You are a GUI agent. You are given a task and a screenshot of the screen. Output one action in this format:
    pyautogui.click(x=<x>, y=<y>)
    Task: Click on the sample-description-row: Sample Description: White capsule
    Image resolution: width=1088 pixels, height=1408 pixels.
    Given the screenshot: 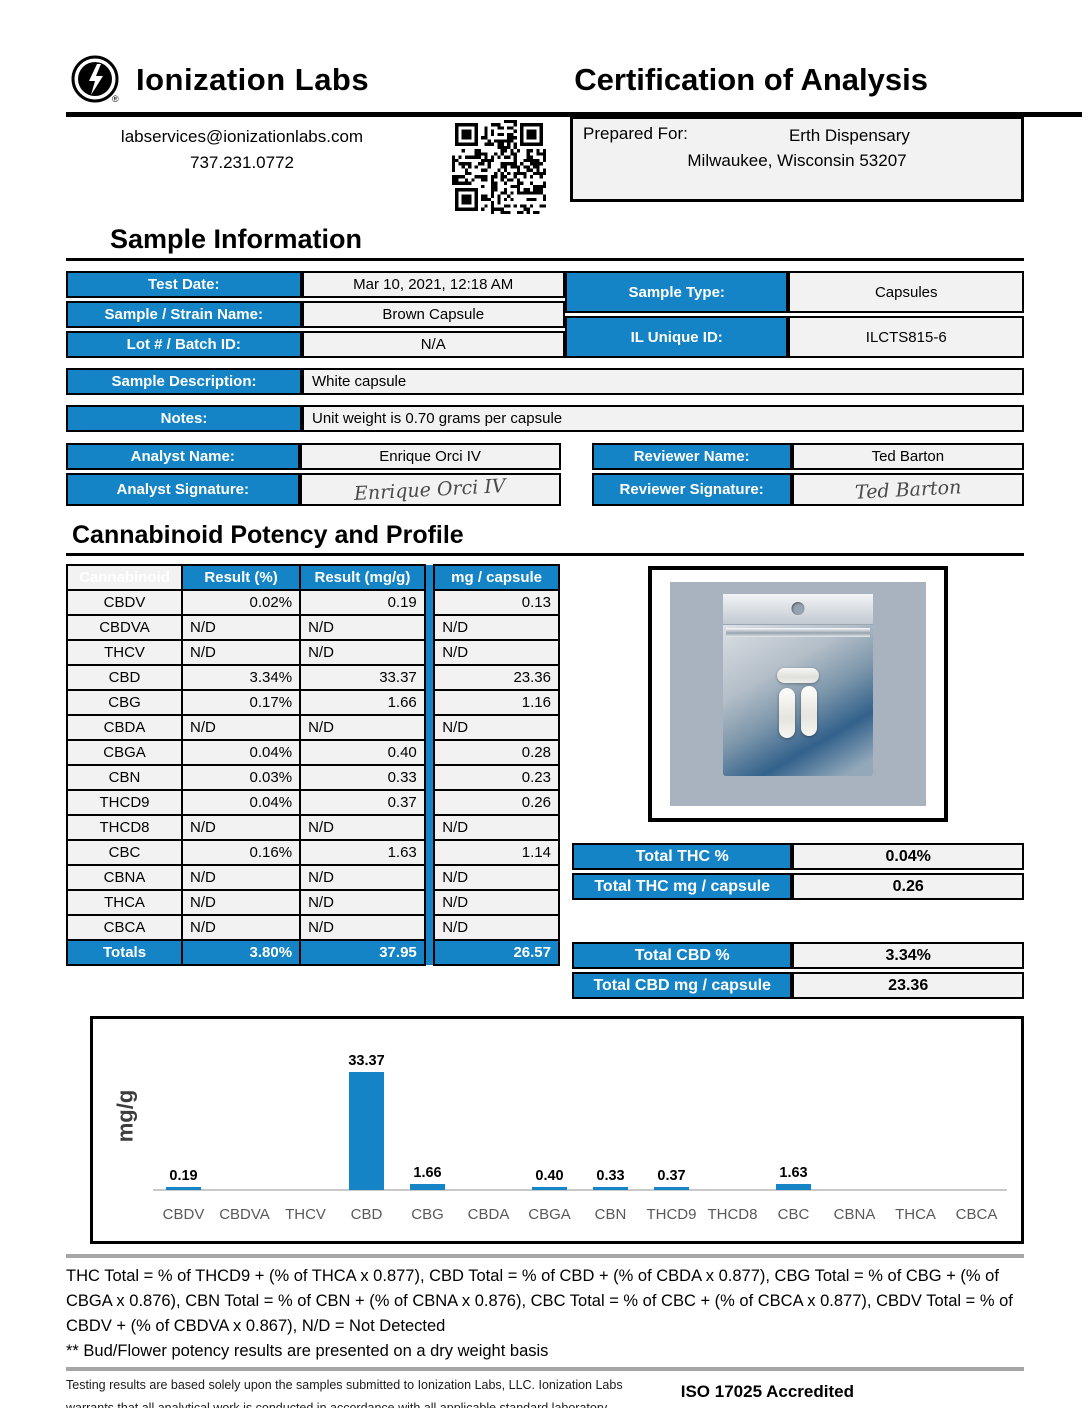 What is the action you would take?
    pyautogui.click(x=545, y=381)
    